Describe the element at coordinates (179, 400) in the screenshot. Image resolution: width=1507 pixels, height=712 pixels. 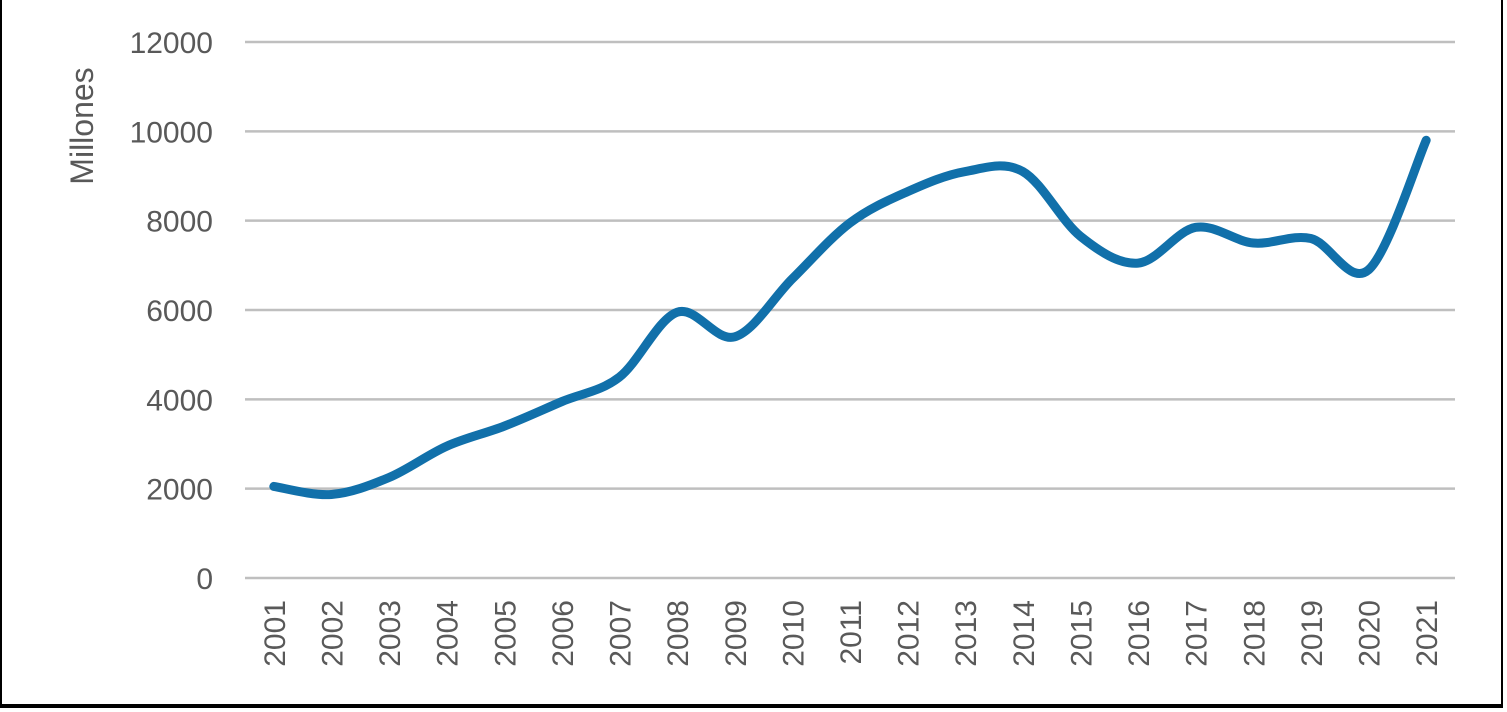
I see `y-tick-label: 4000` at that location.